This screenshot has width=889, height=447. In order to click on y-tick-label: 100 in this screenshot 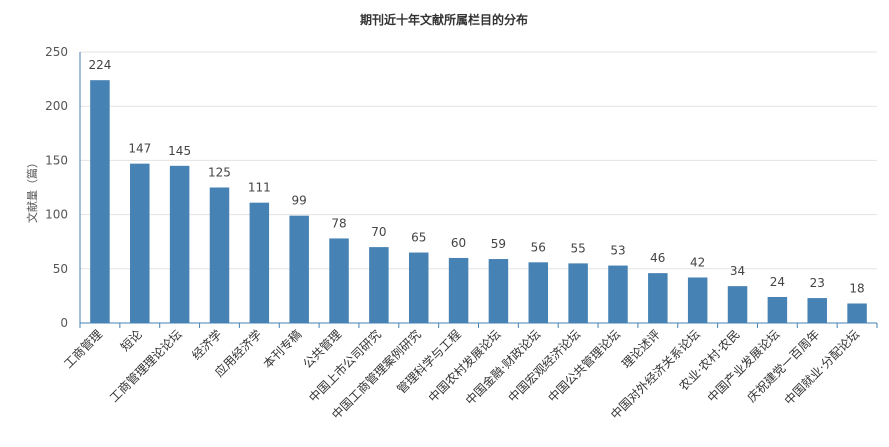, I will do `click(56, 215)`.